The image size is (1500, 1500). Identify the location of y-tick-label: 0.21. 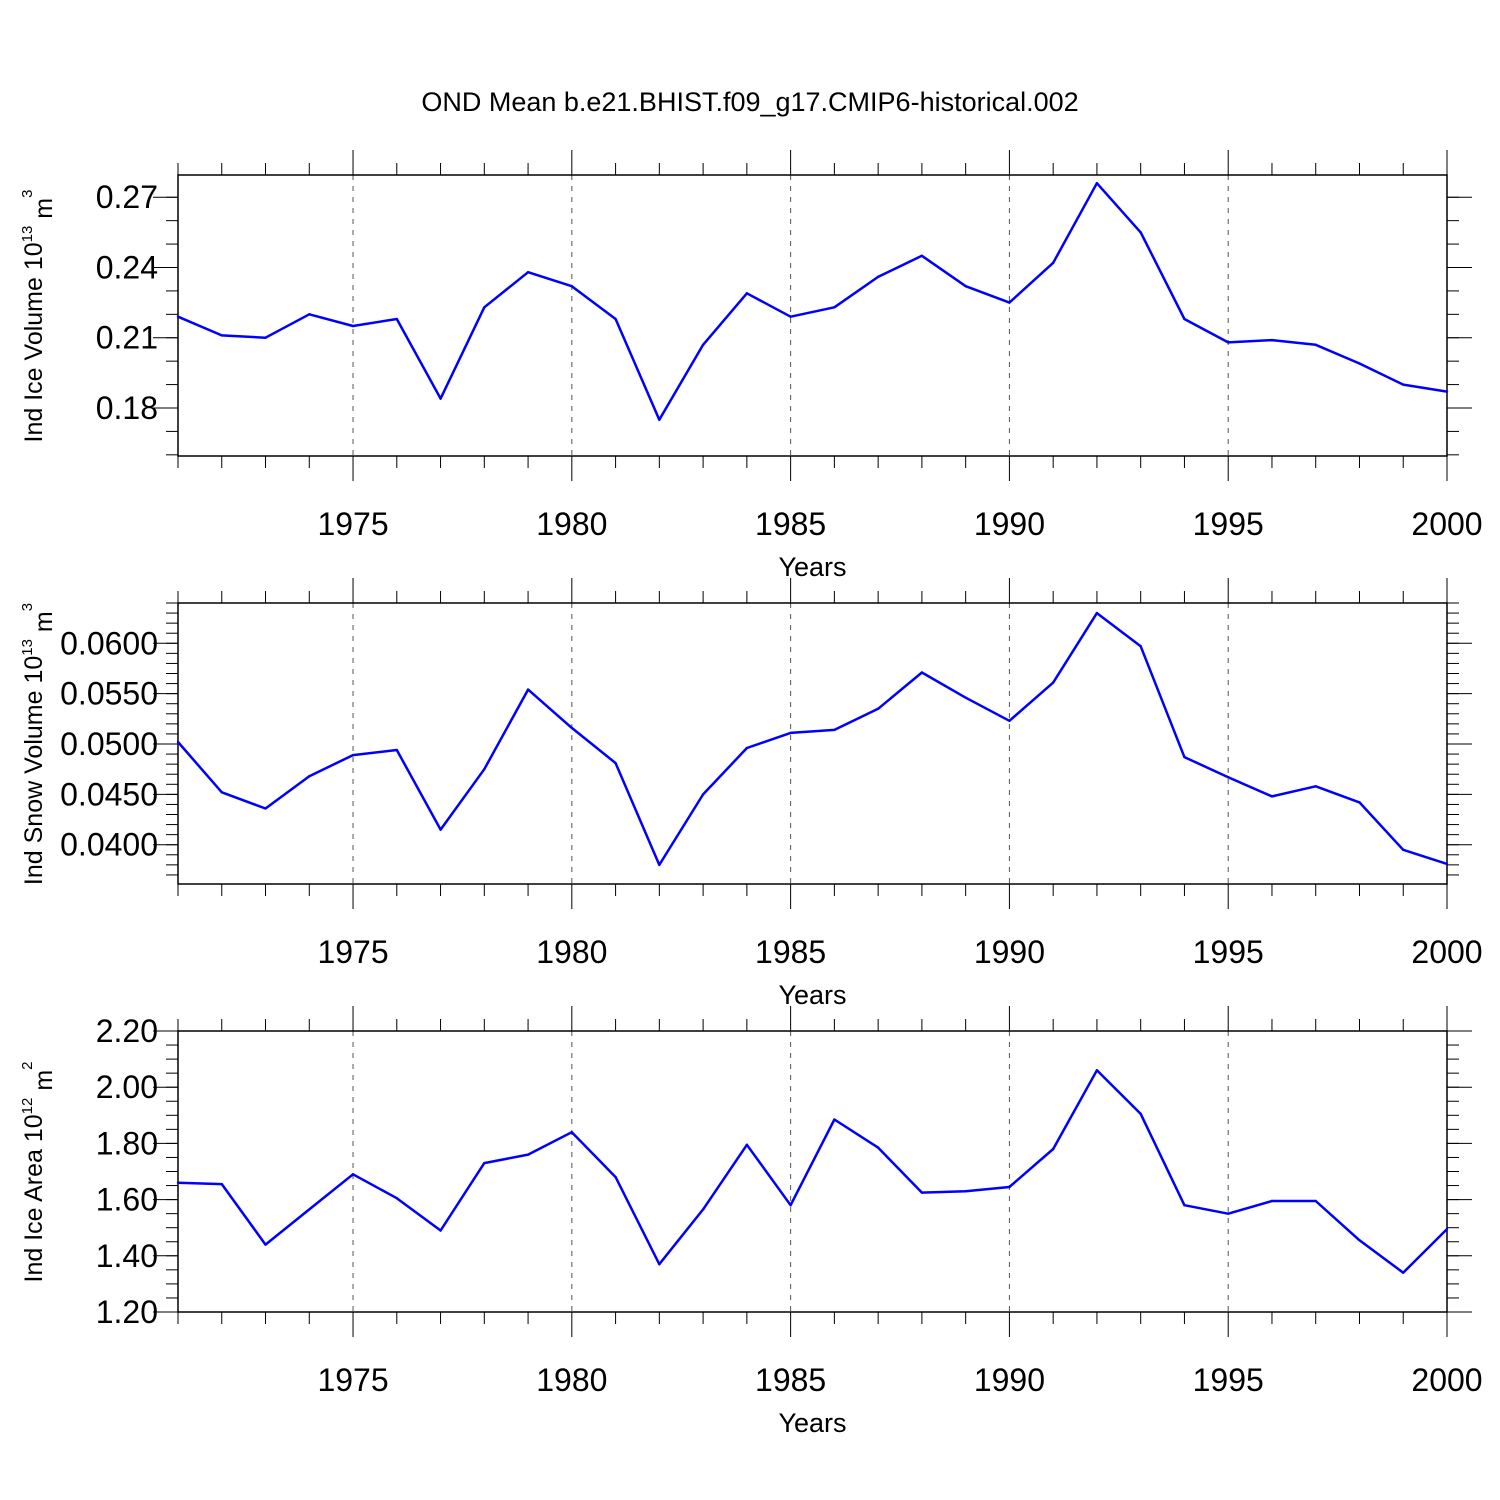
(127, 338).